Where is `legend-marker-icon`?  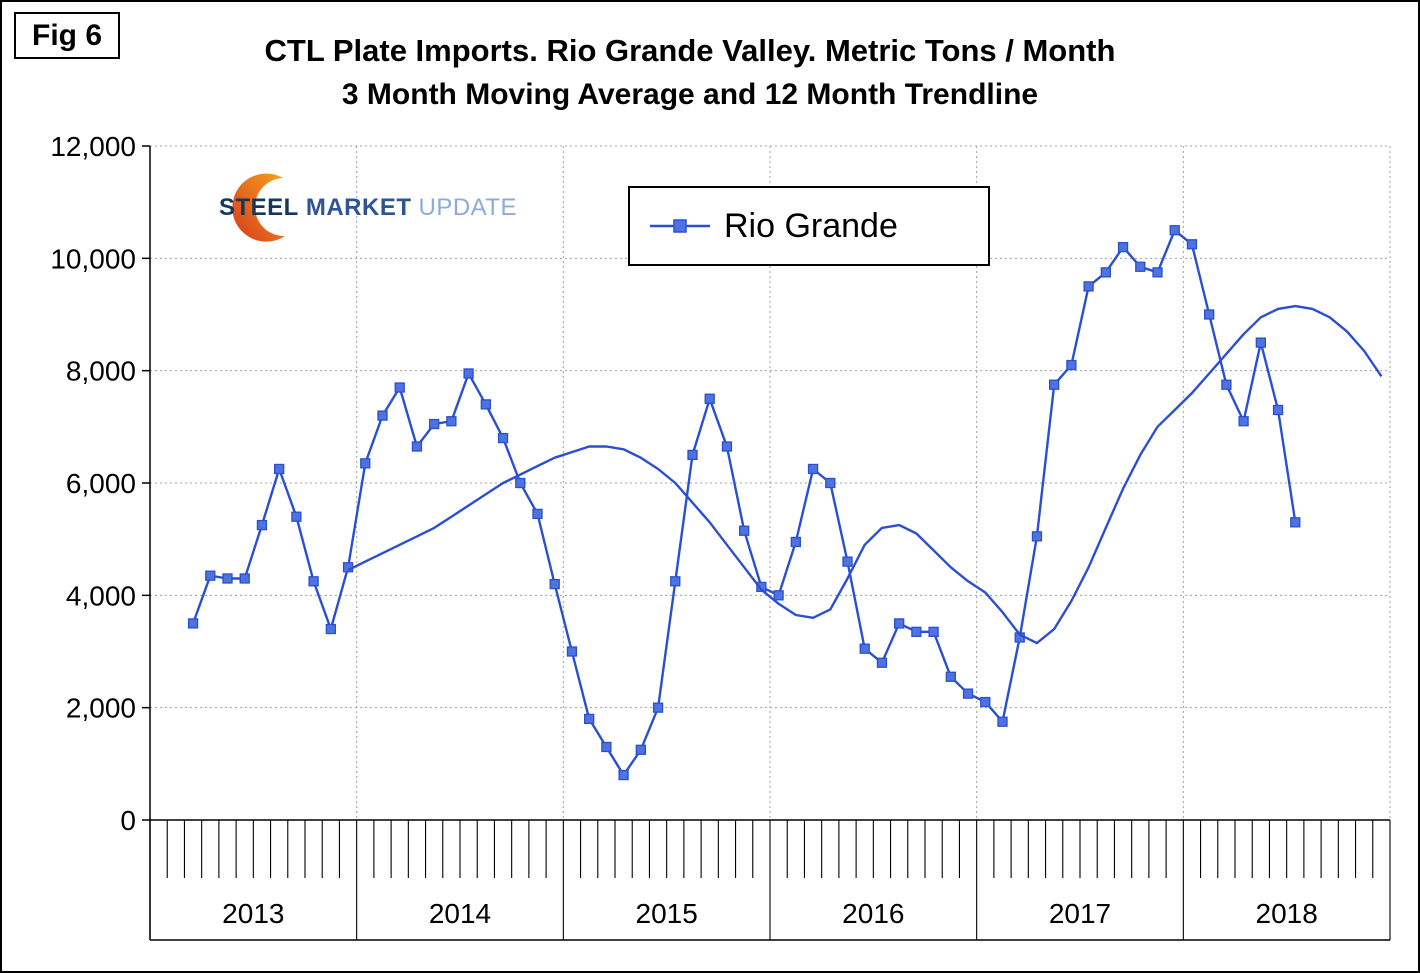
legend-marker-icon is located at coordinates (680, 226).